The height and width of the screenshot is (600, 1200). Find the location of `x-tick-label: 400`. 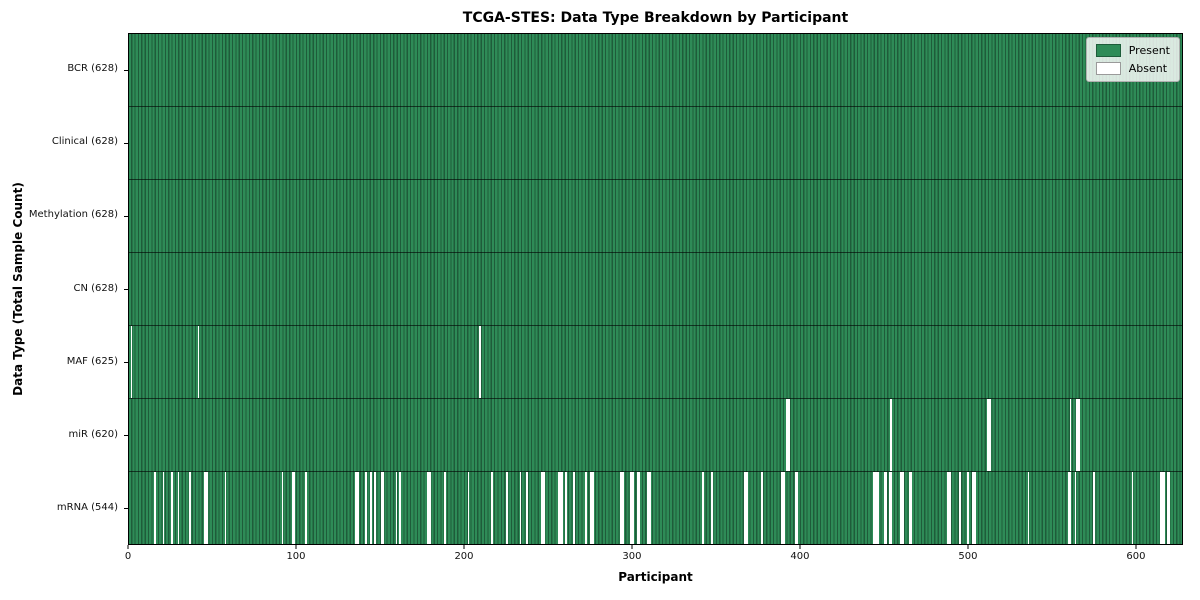

x-tick-label: 400 is located at coordinates (800, 556).